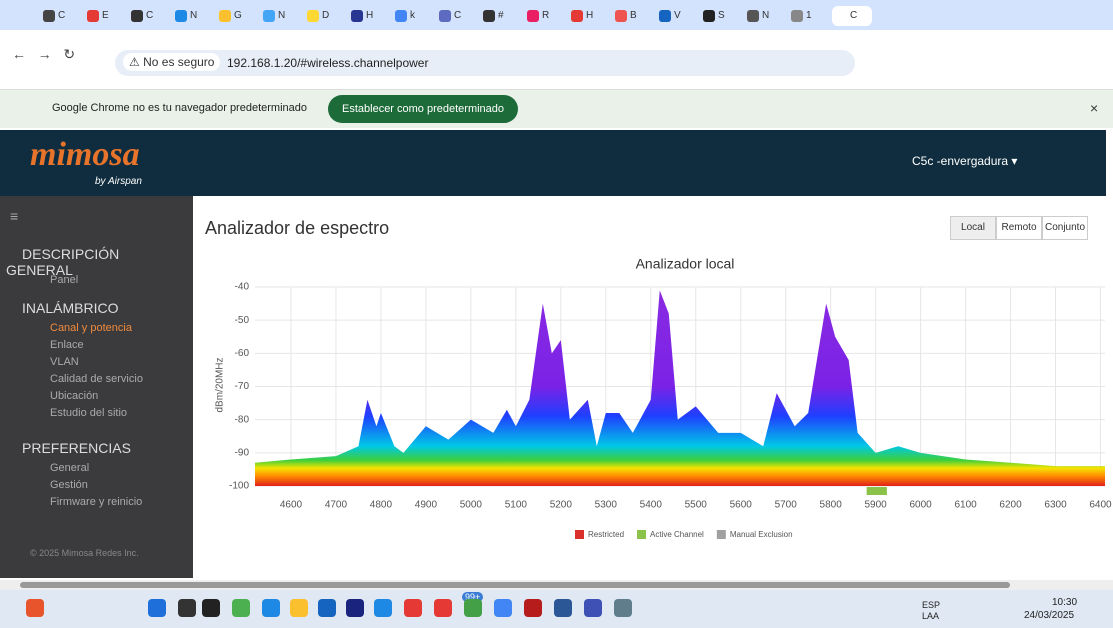 This screenshot has height=628, width=1113. I want to click on tab: #, so click(500, 16).